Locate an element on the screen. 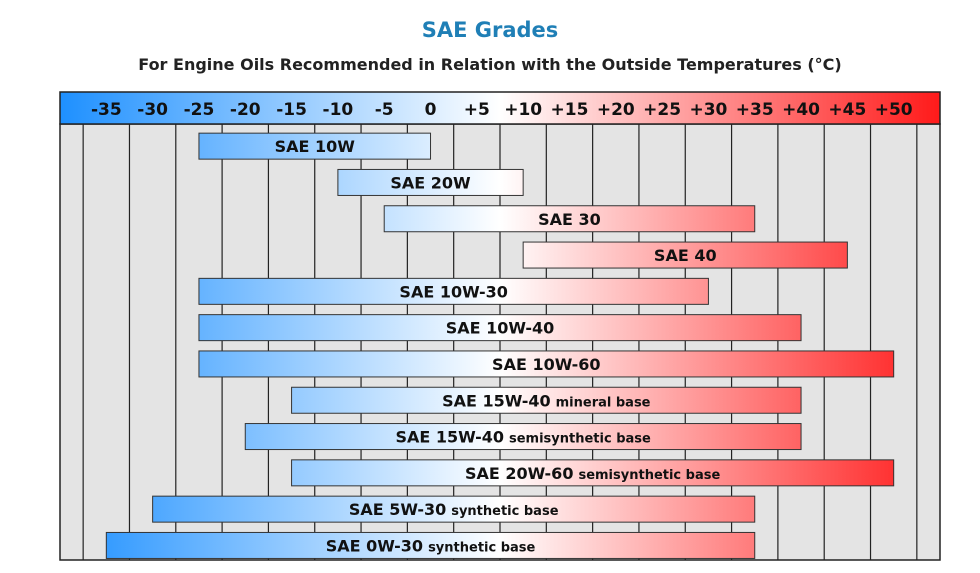 The width and height of the screenshot is (980, 573). tick-label: +15 is located at coordinates (570, 110).